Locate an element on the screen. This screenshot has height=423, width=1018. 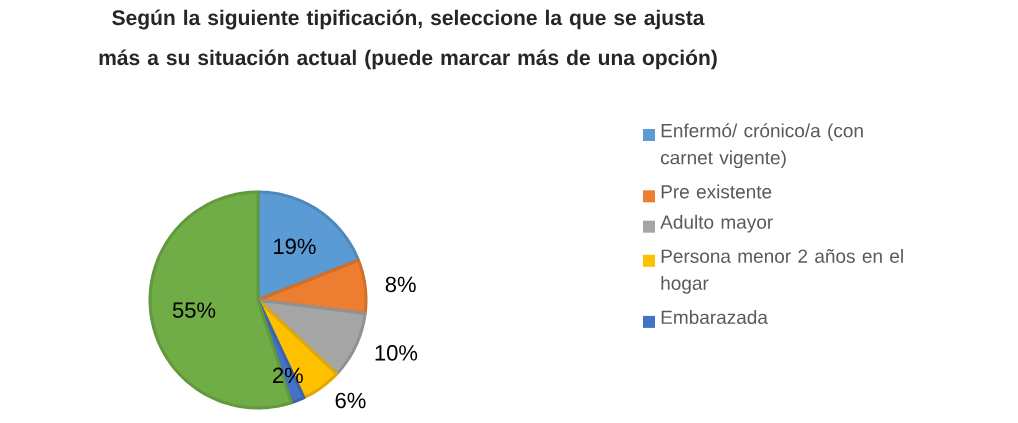
legend-label: Adulto mayor is located at coordinates (716, 223).